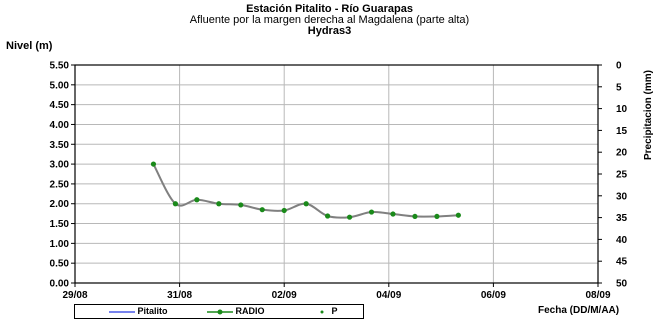 The height and width of the screenshot is (322, 659). What do you see at coordinates (74, 295) in the screenshot?
I see `x-tick-label: 29/08` at bounding box center [74, 295].